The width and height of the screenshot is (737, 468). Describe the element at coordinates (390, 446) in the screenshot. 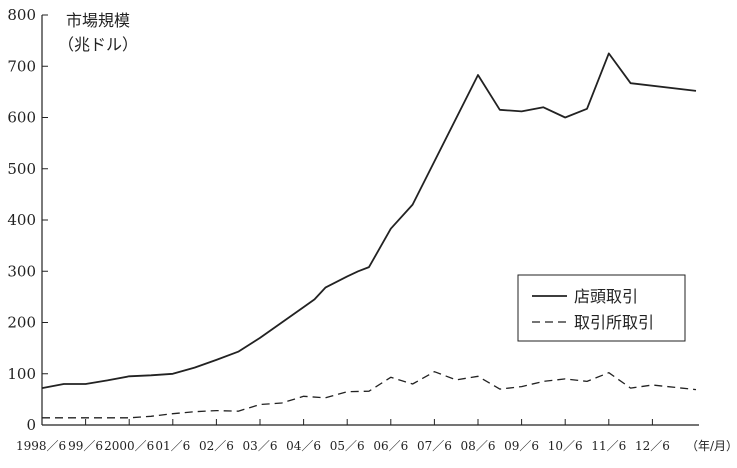

I see `x-tick-label: 06／6` at that location.